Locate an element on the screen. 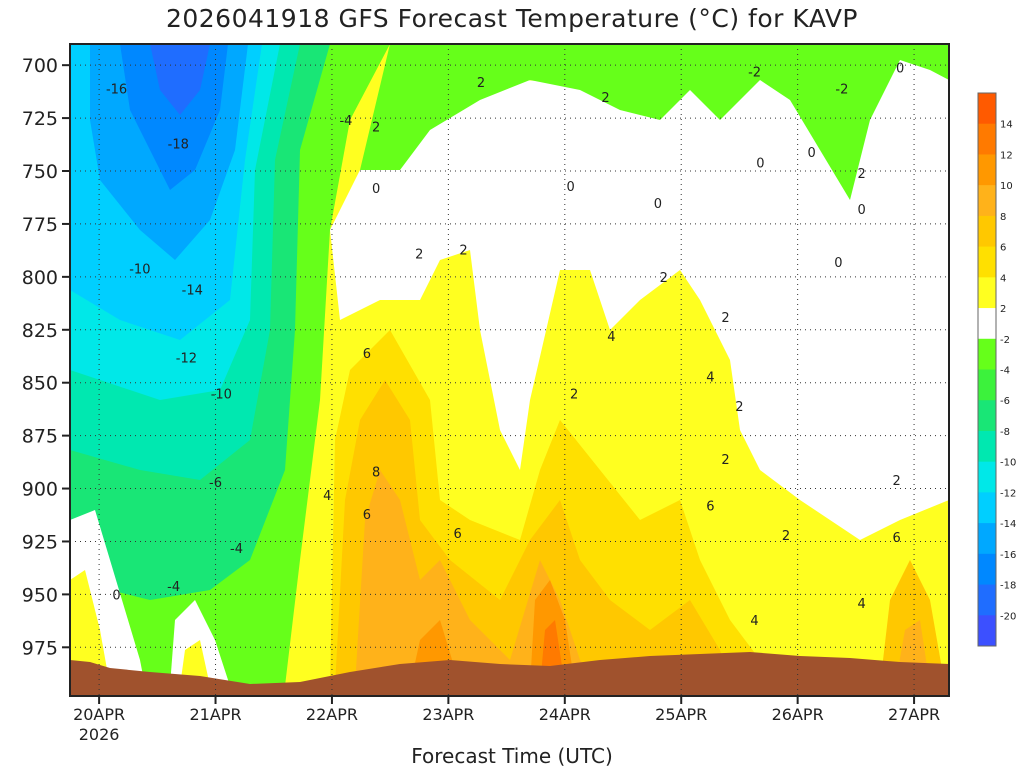 The image size is (1024, 768). x-axis-label: Forecast Time (UTC) is located at coordinates (512, 756).